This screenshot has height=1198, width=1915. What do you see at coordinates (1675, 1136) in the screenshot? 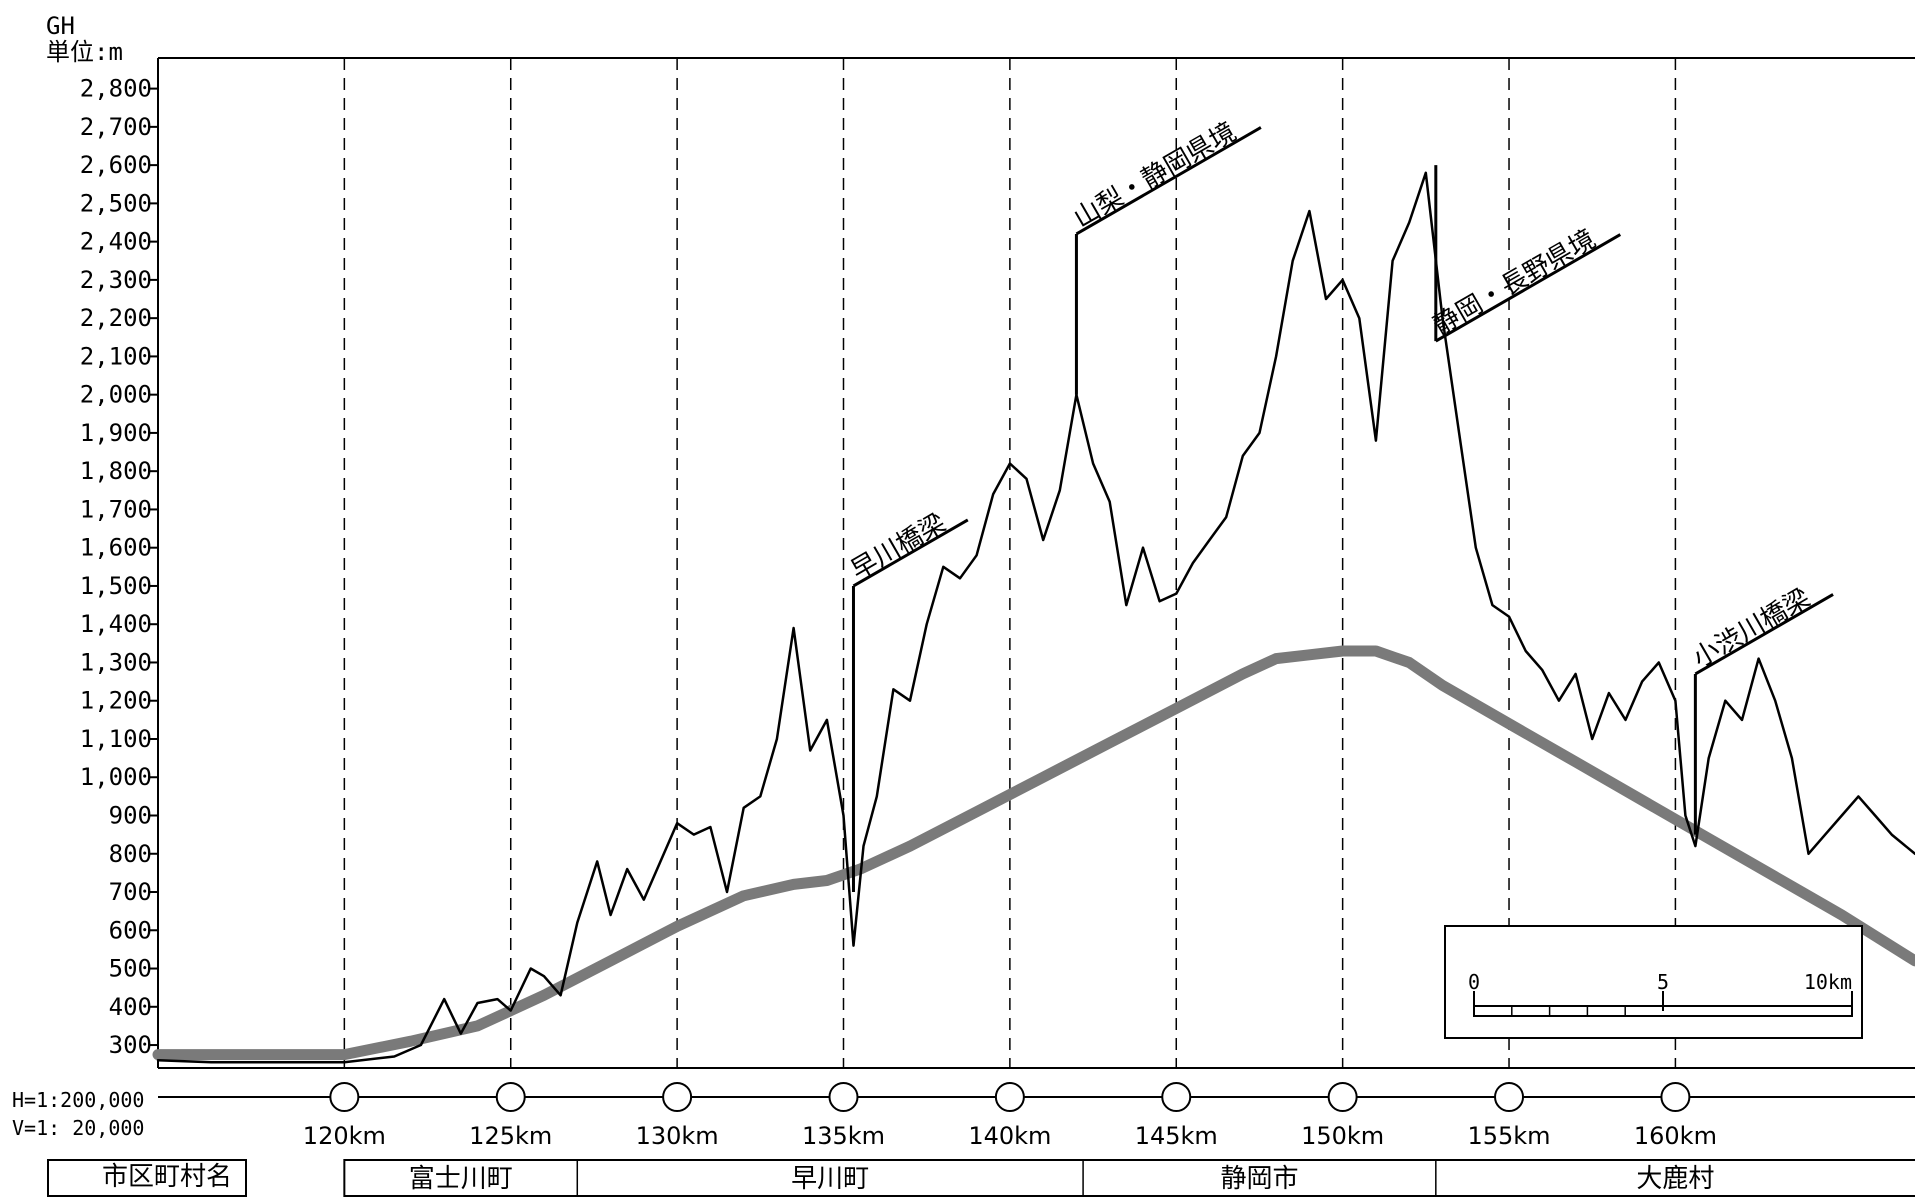
I see `x-tick-label: 160km` at bounding box center [1675, 1136].